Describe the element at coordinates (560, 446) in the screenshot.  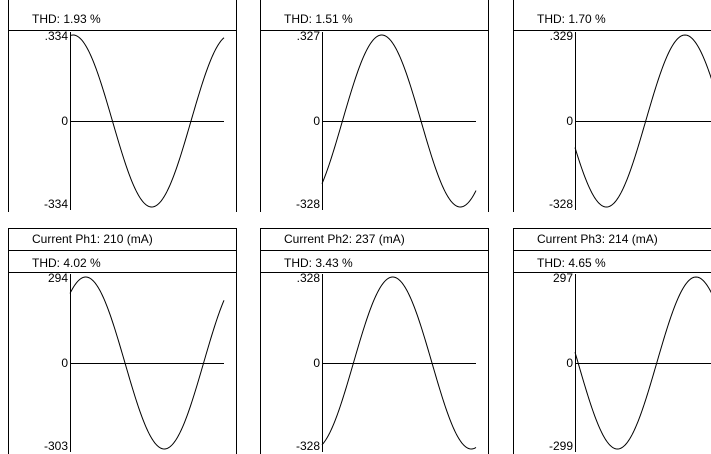
I see `y-min-label: -299` at that location.